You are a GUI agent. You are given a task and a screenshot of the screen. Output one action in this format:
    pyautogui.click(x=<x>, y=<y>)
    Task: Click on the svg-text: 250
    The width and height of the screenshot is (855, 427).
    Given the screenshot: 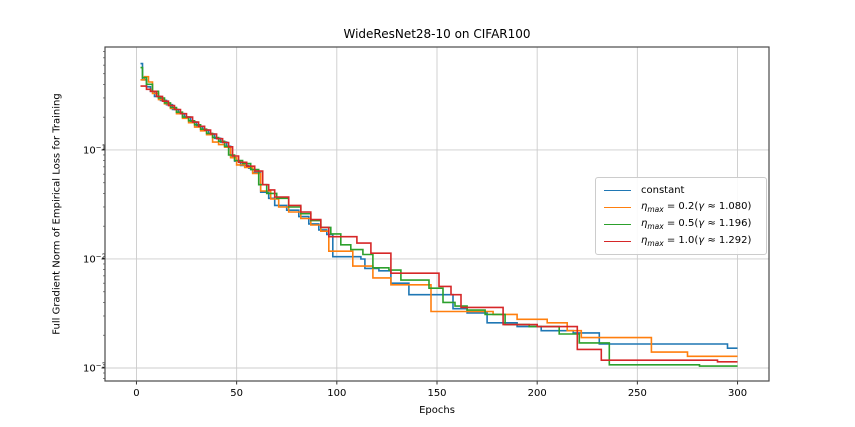 What is the action you would take?
    pyautogui.click(x=637, y=393)
    